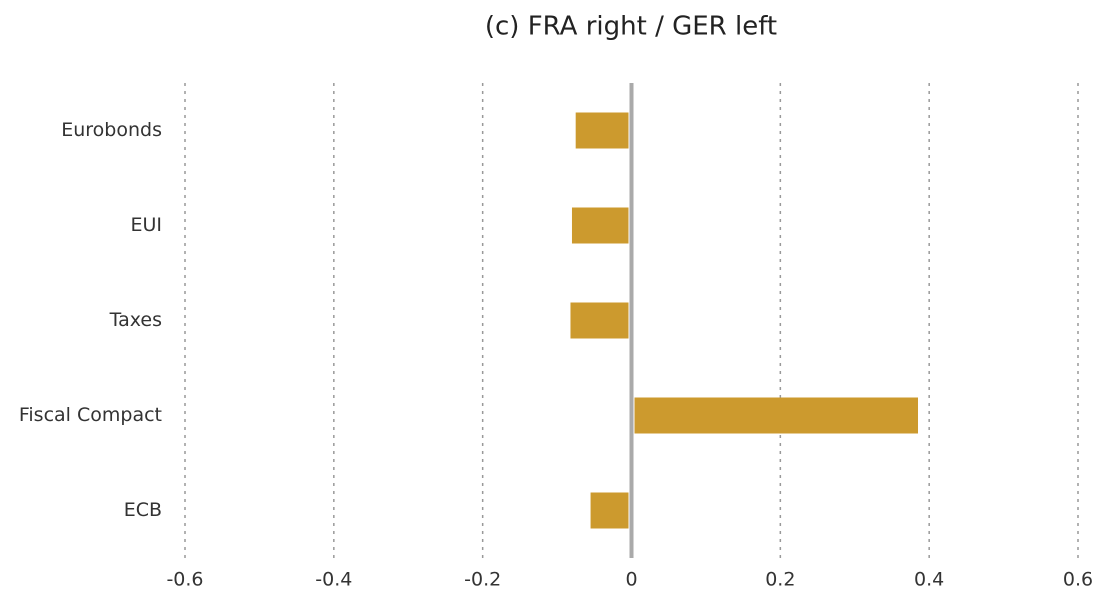 Image resolution: width=1099 pixels, height=594 pixels. I want to click on chart-title: (c) FRA right / GER left, so click(631, 27).